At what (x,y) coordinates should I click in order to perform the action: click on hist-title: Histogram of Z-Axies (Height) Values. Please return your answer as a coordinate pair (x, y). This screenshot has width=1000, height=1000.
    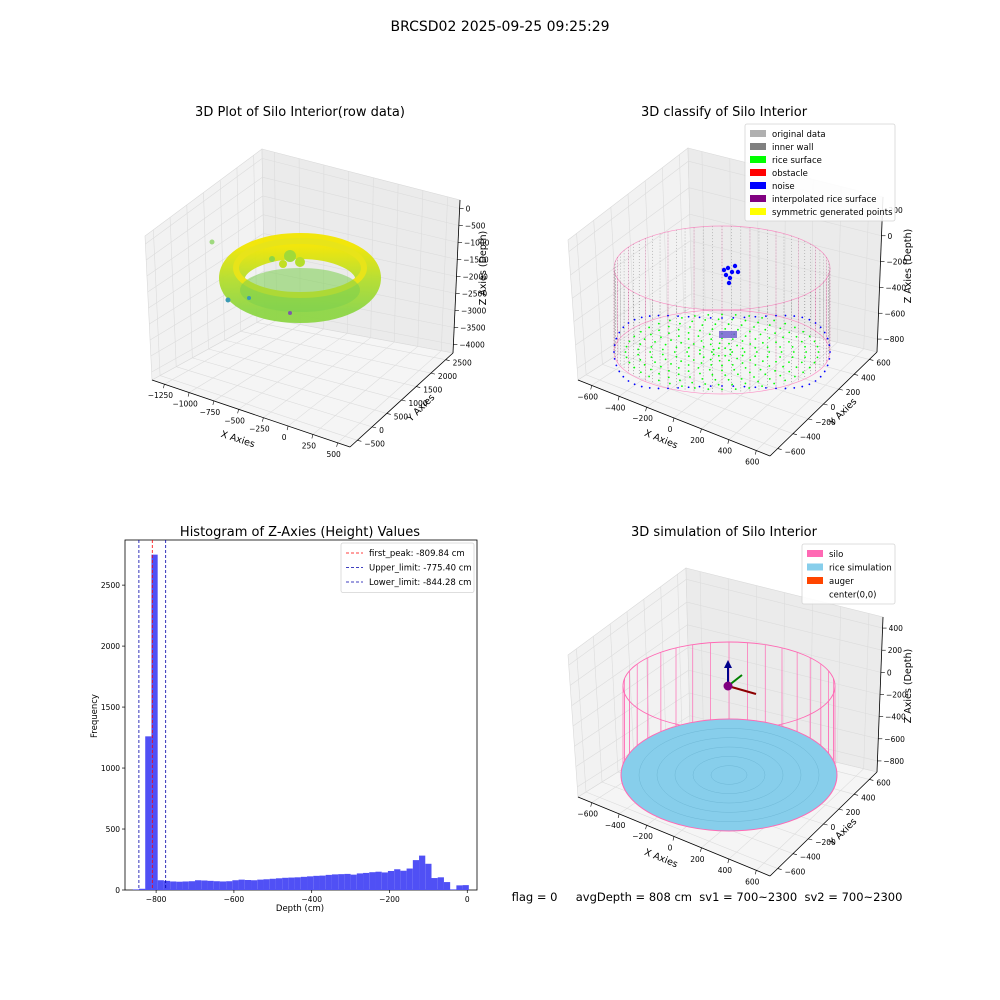
    Looking at the image, I should click on (300, 532).